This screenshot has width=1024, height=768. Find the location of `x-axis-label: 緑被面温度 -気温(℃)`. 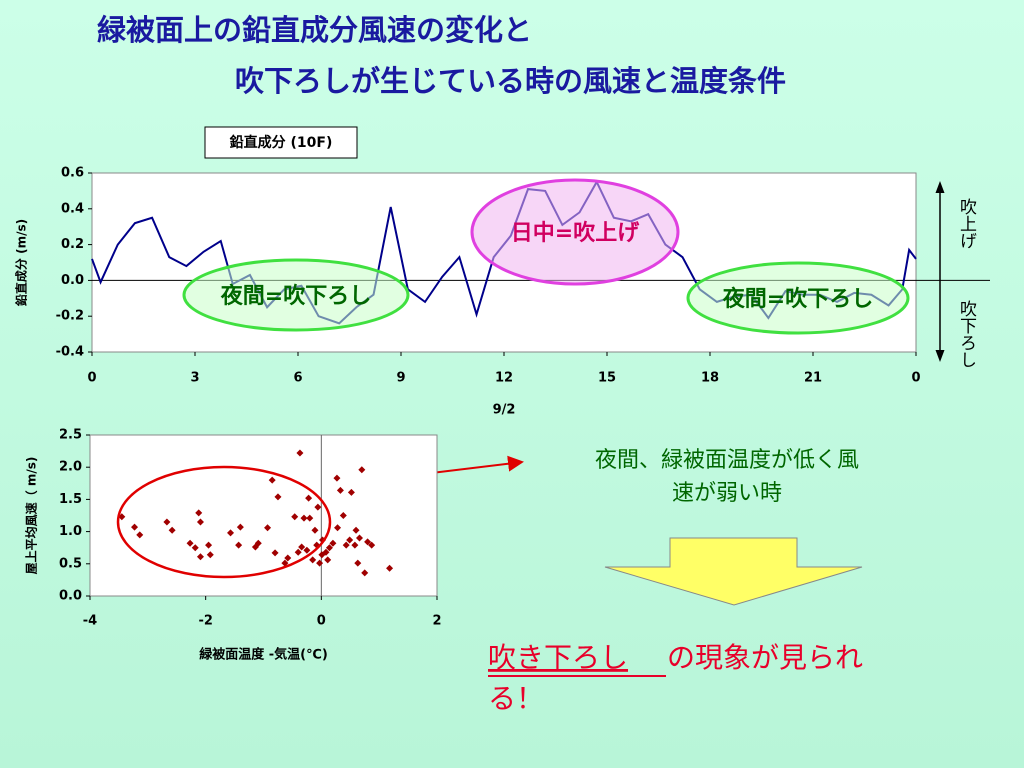

x-axis-label: 緑被面温度 -気温(℃) is located at coordinates (263, 655).